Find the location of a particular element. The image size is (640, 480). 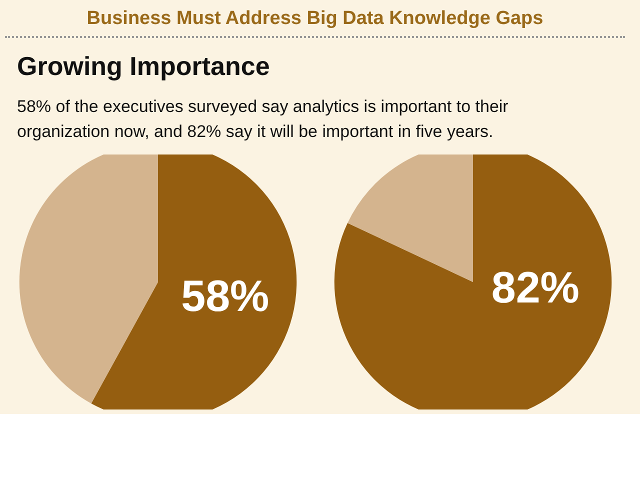

data-label: 82% is located at coordinates (535, 287).